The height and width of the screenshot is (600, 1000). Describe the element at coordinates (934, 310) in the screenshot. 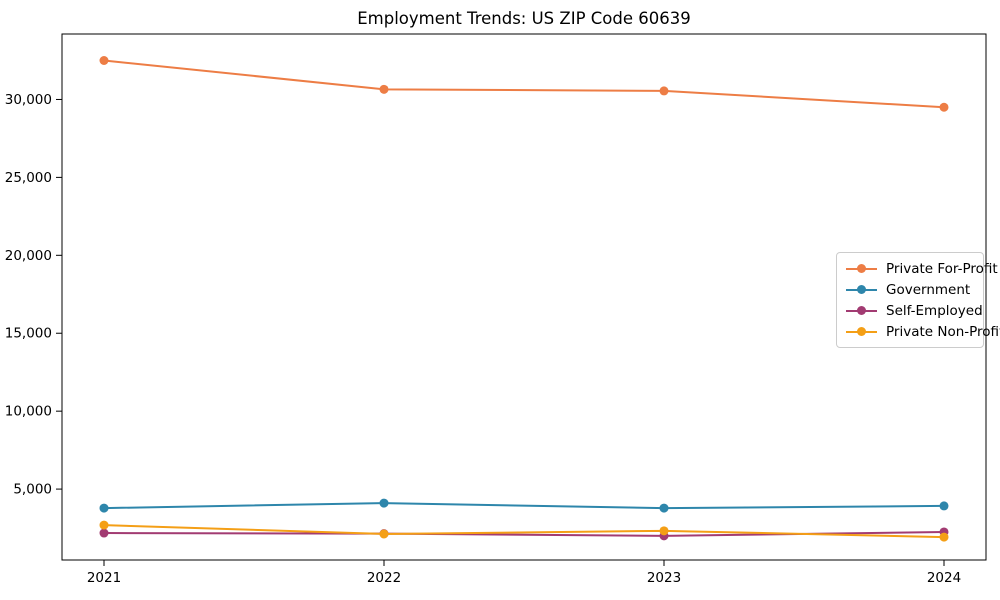

I see `legend-label: Self-Employed` at that location.